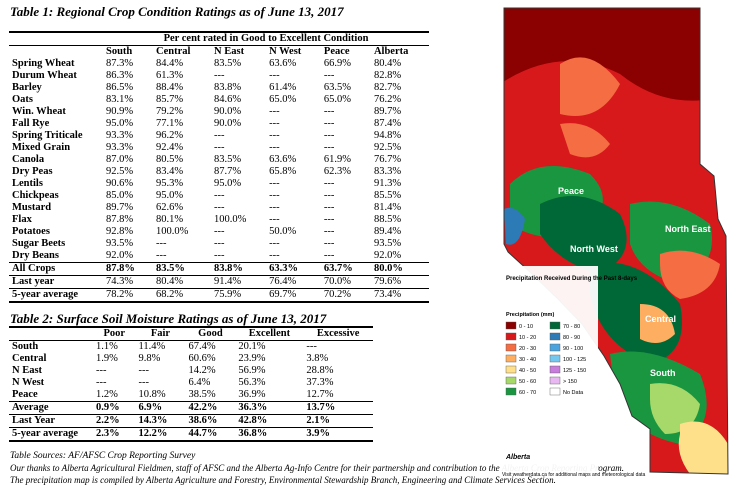 The image size is (735, 489). What do you see at coordinates (107, 346) in the screenshot?
I see `moisture-cell: 1.1%` at bounding box center [107, 346].